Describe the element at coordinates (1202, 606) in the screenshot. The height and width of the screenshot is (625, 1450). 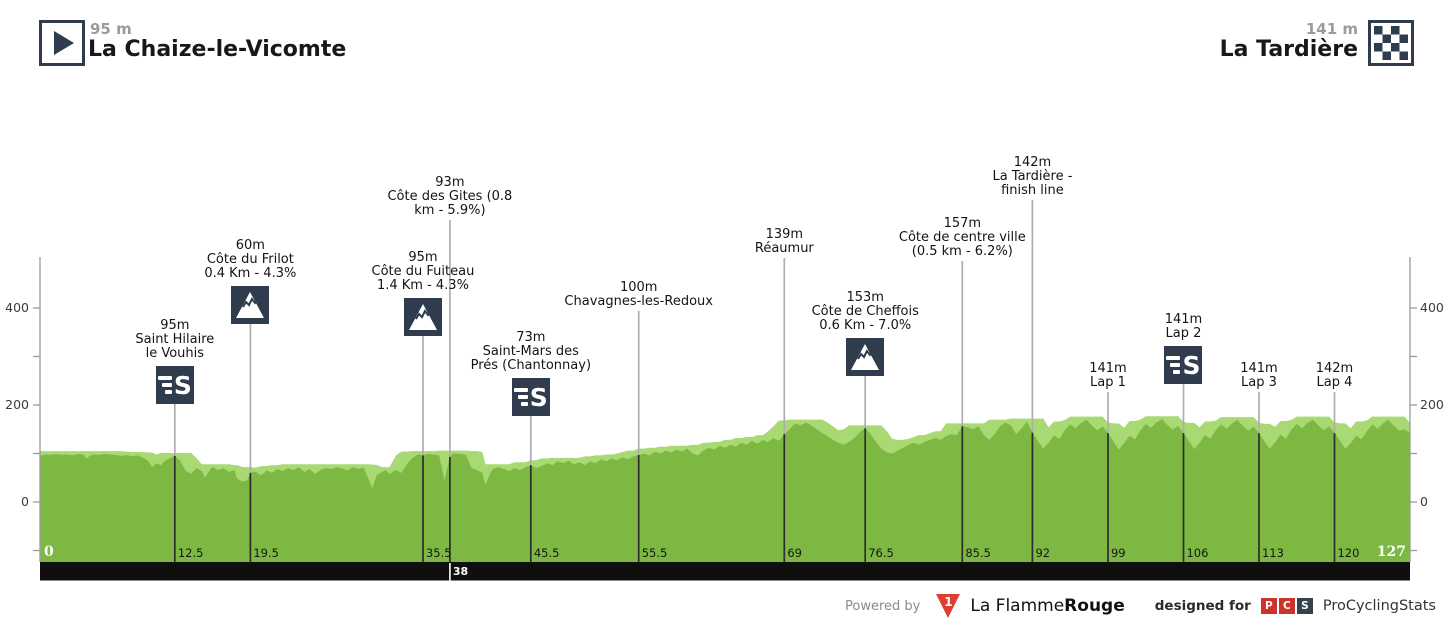
I see `designed-for-label: designed for` at that location.